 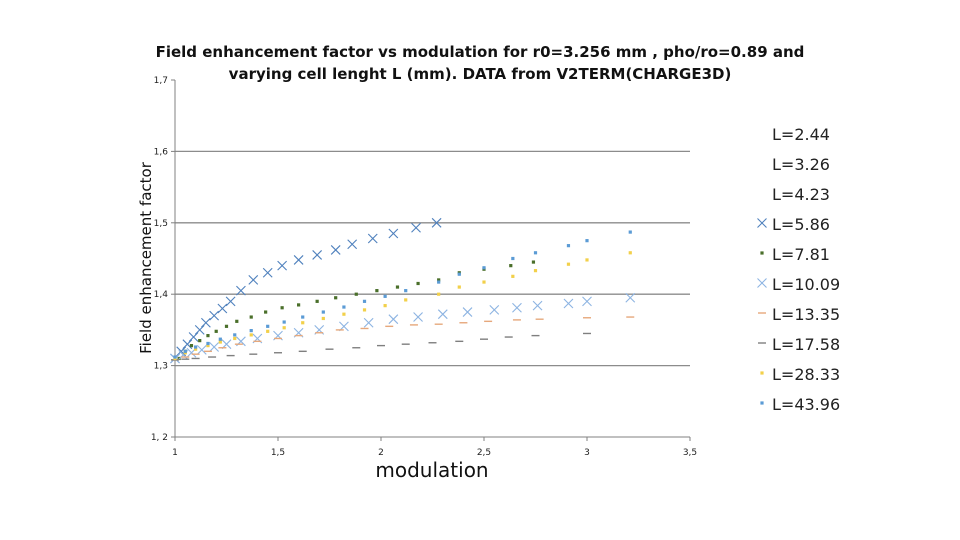 I want to click on legend-label-9: L=43.96, so click(x=806, y=404).